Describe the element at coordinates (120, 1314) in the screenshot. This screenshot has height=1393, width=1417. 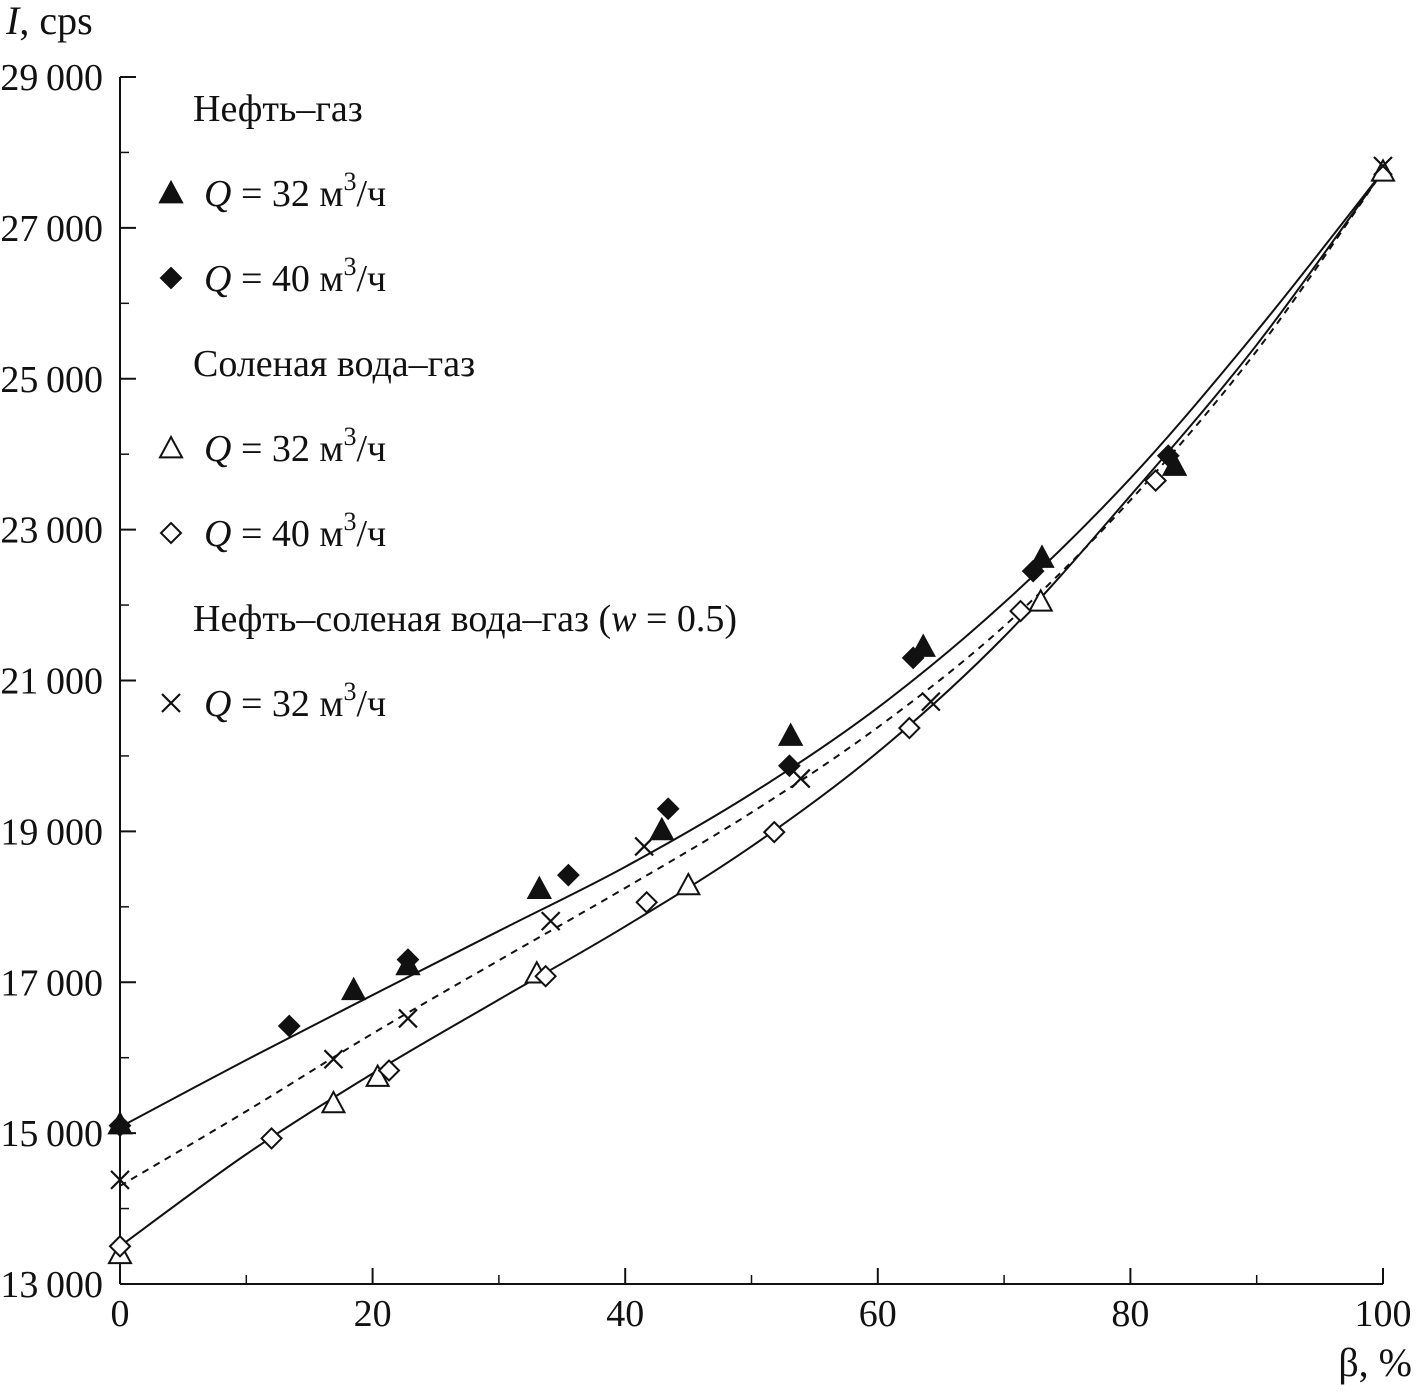
I see `x-tick-label: 0` at that location.